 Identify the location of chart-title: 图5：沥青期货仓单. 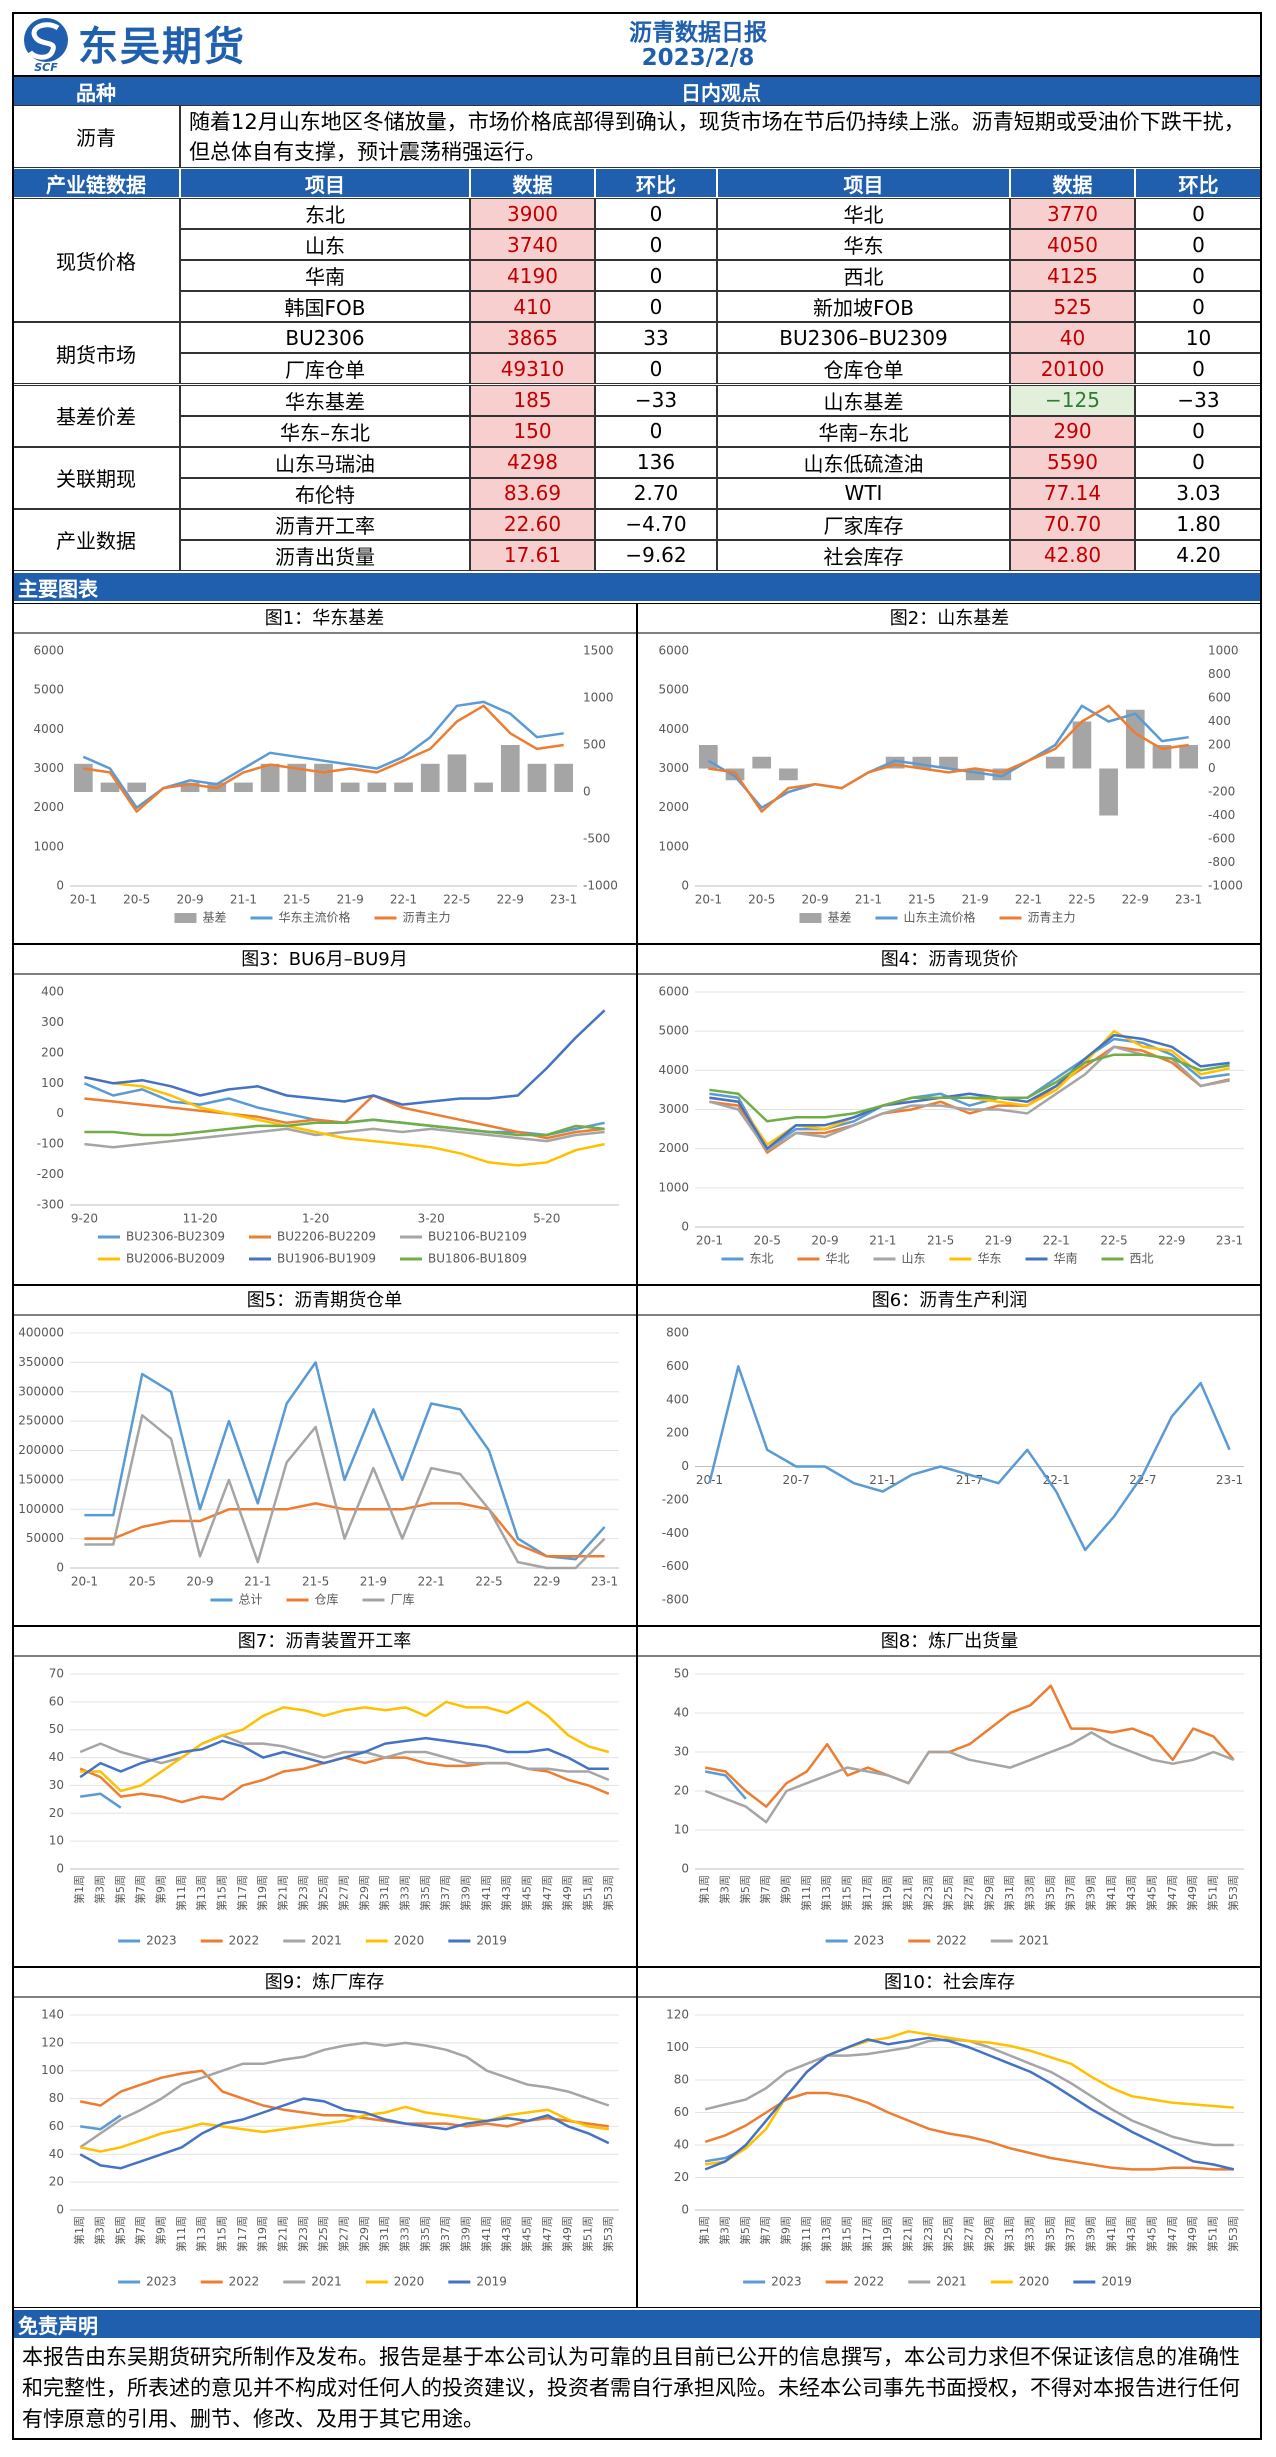
(324, 1300).